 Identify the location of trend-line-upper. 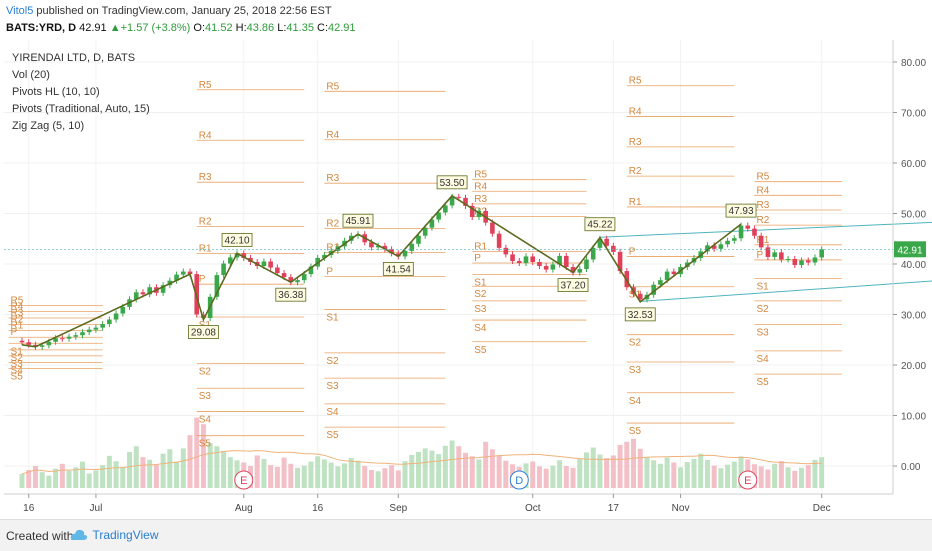
(765, 229).